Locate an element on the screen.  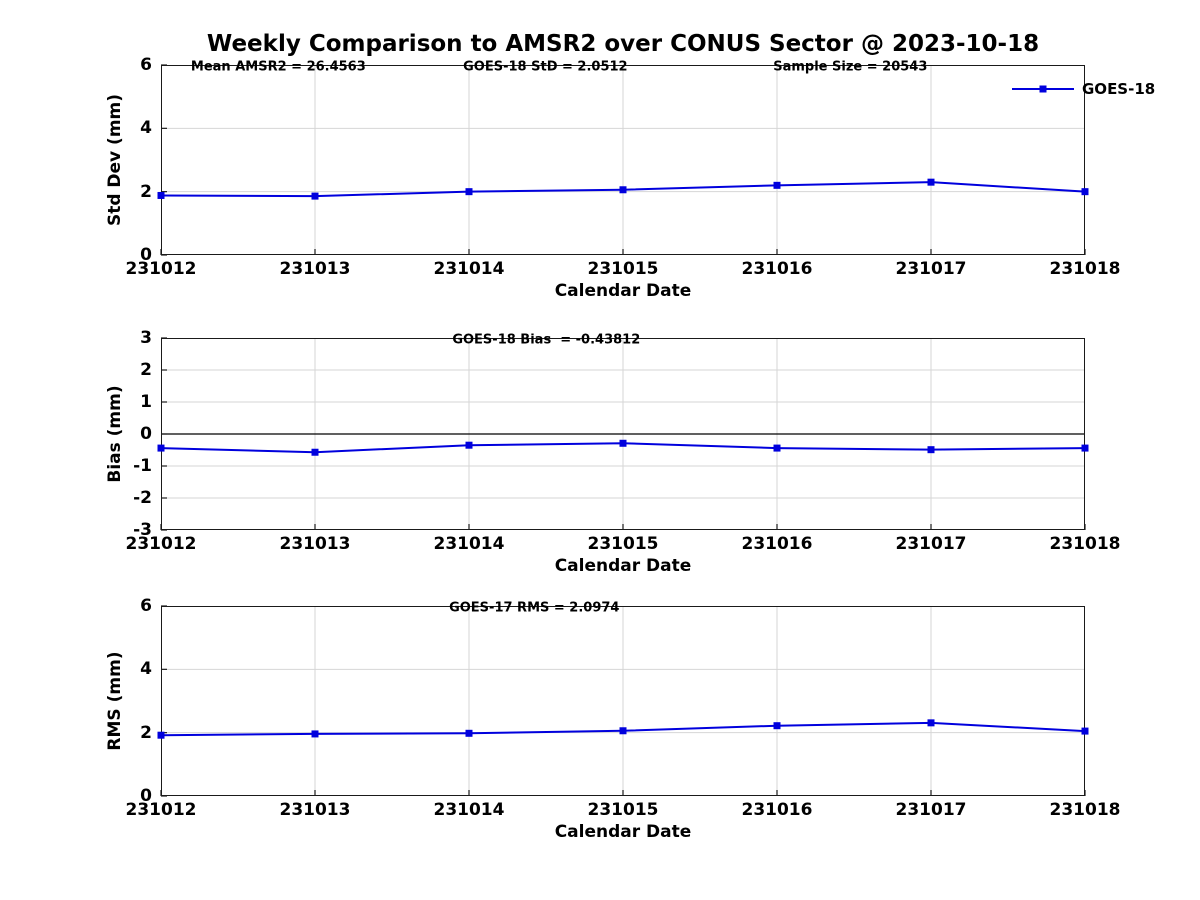
legend-square-marker-icon is located at coordinates (1043, 89).